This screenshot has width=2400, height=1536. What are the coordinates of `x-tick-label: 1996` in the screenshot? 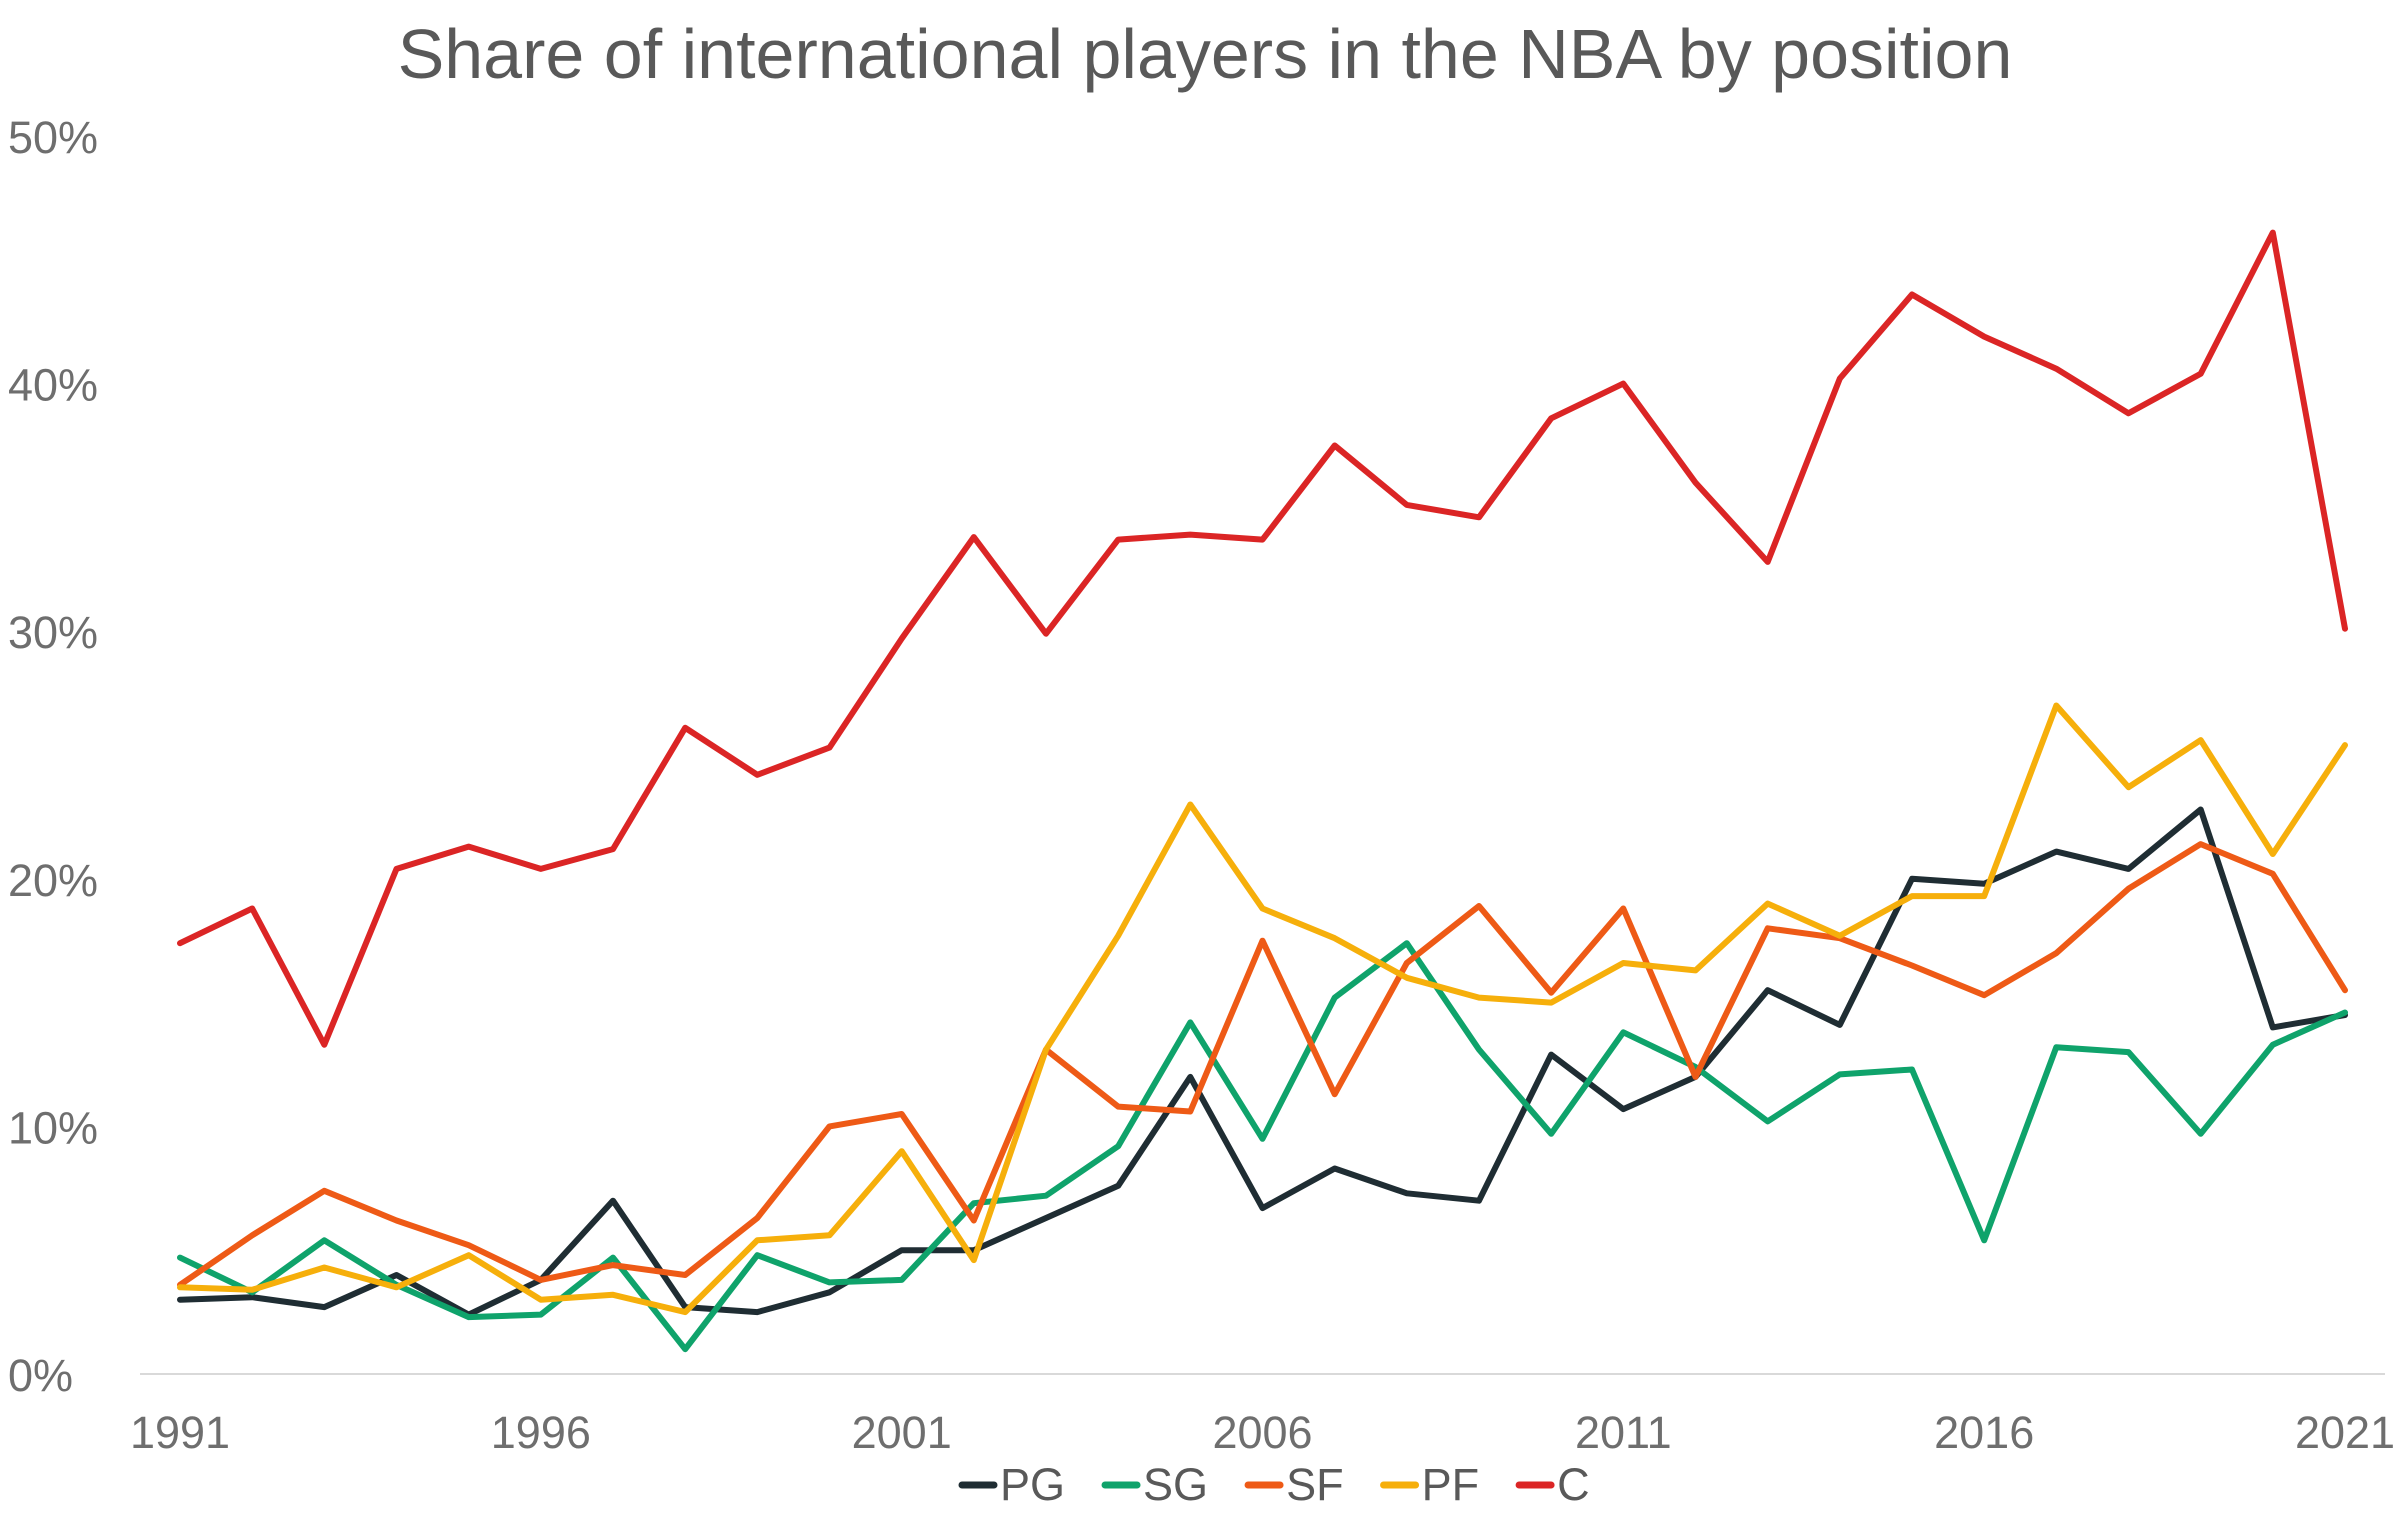 It's located at (541, 1432).